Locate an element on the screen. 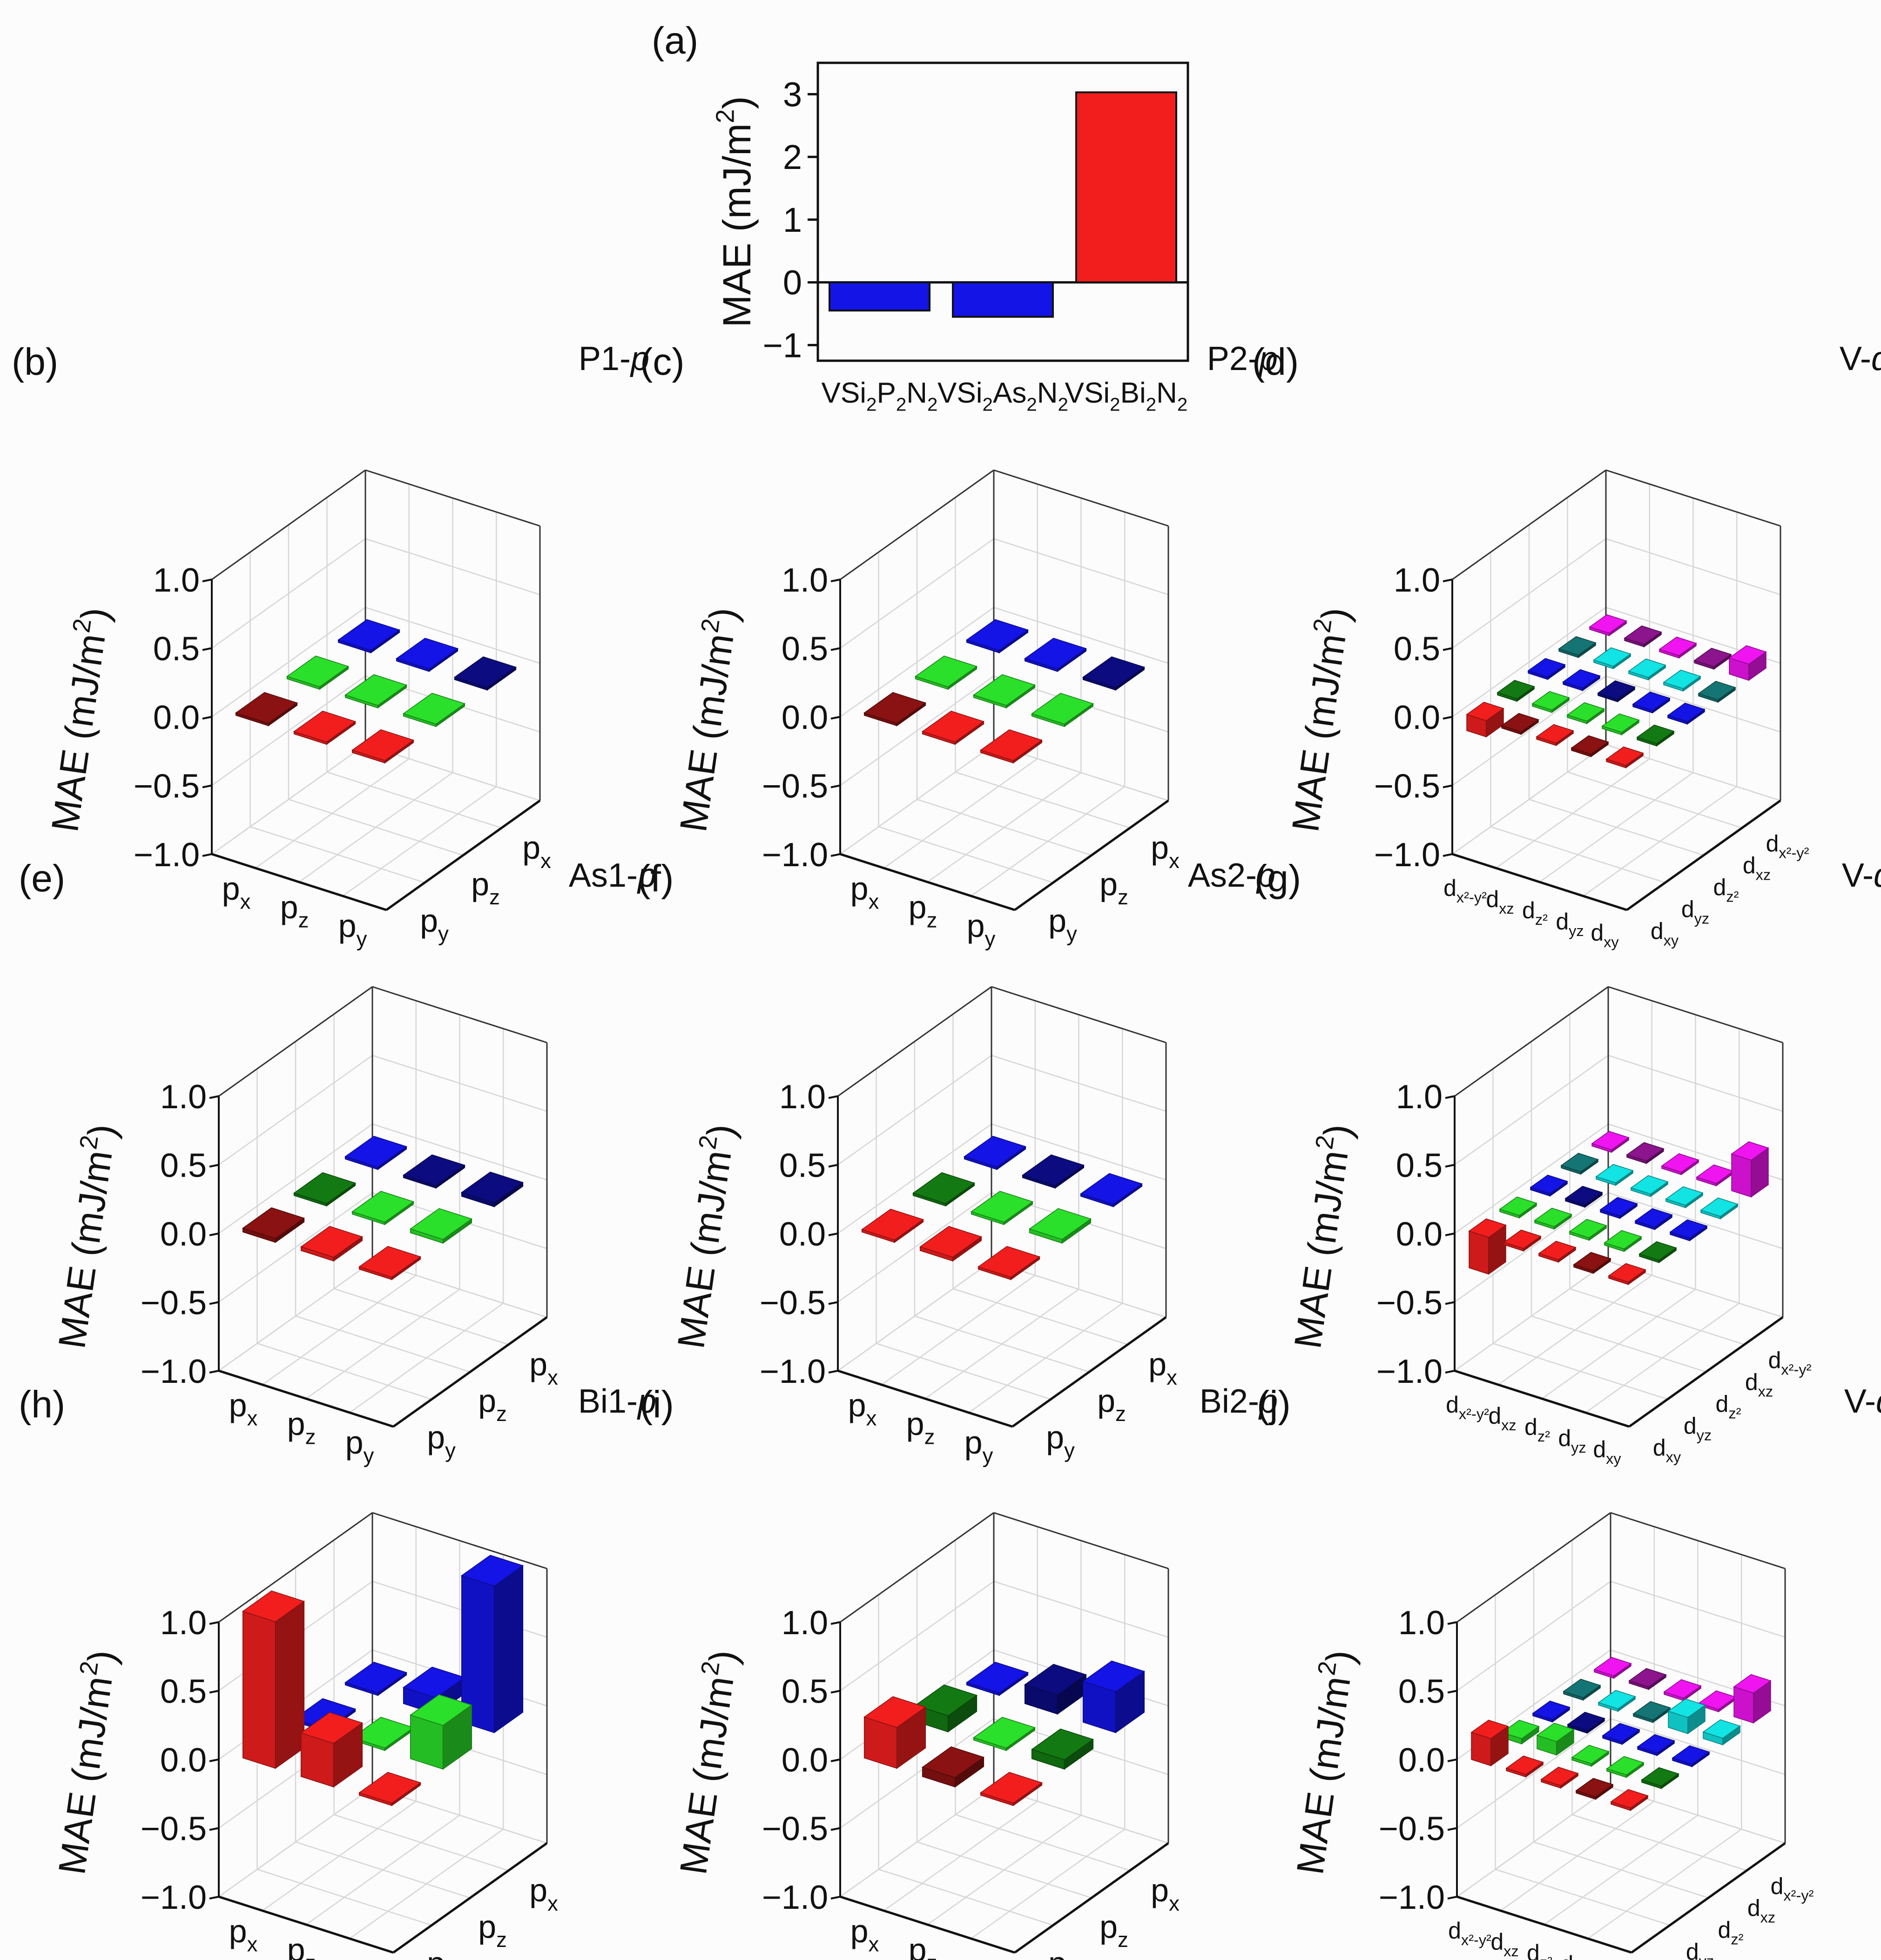 This screenshot has width=1881, height=1960. x-category-label-part: xy is located at coordinates (1613, 1459).